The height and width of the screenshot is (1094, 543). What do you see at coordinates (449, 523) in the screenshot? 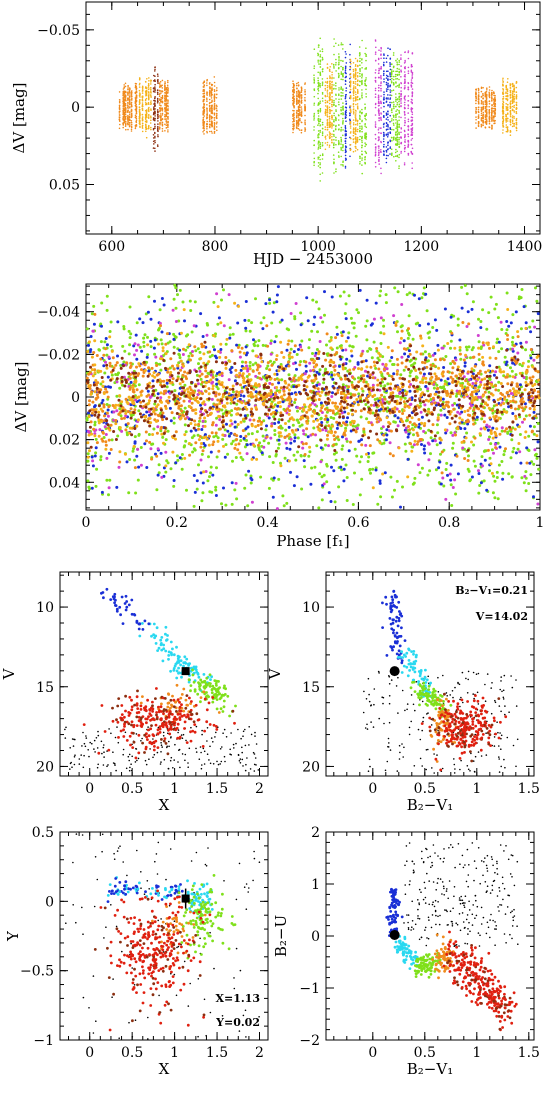
I see `x-tick-label: 0.8` at bounding box center [449, 523].